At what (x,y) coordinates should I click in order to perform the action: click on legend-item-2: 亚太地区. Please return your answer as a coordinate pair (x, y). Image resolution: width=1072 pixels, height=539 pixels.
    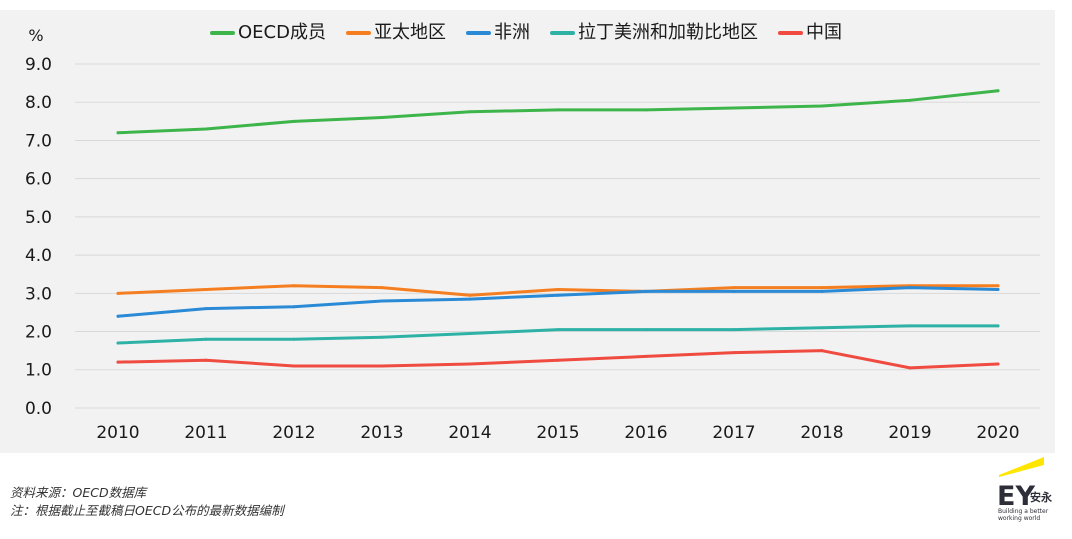
    Looking at the image, I should click on (395, 33).